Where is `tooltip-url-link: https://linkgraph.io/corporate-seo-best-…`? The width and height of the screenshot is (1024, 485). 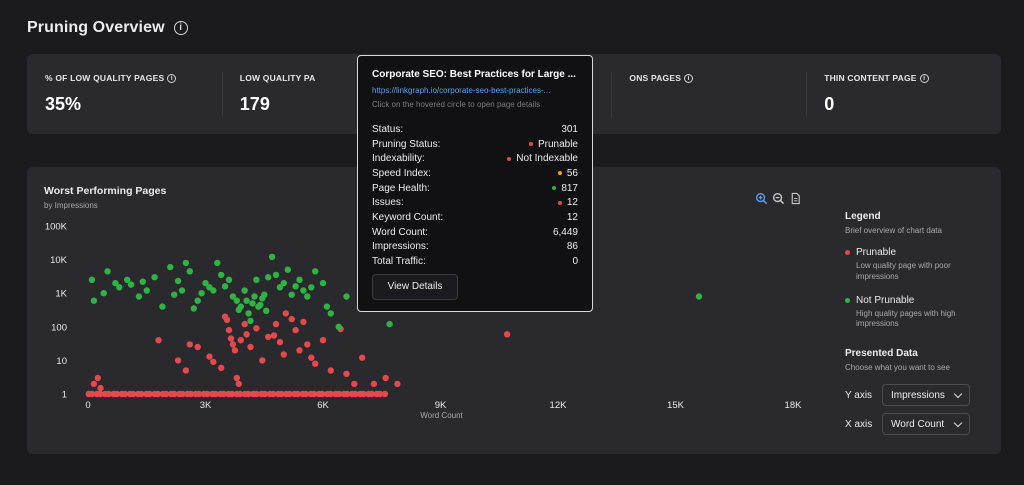
tooltip-url-link: https://linkgraph.io/corporate-seo-best-… is located at coordinates (461, 90).